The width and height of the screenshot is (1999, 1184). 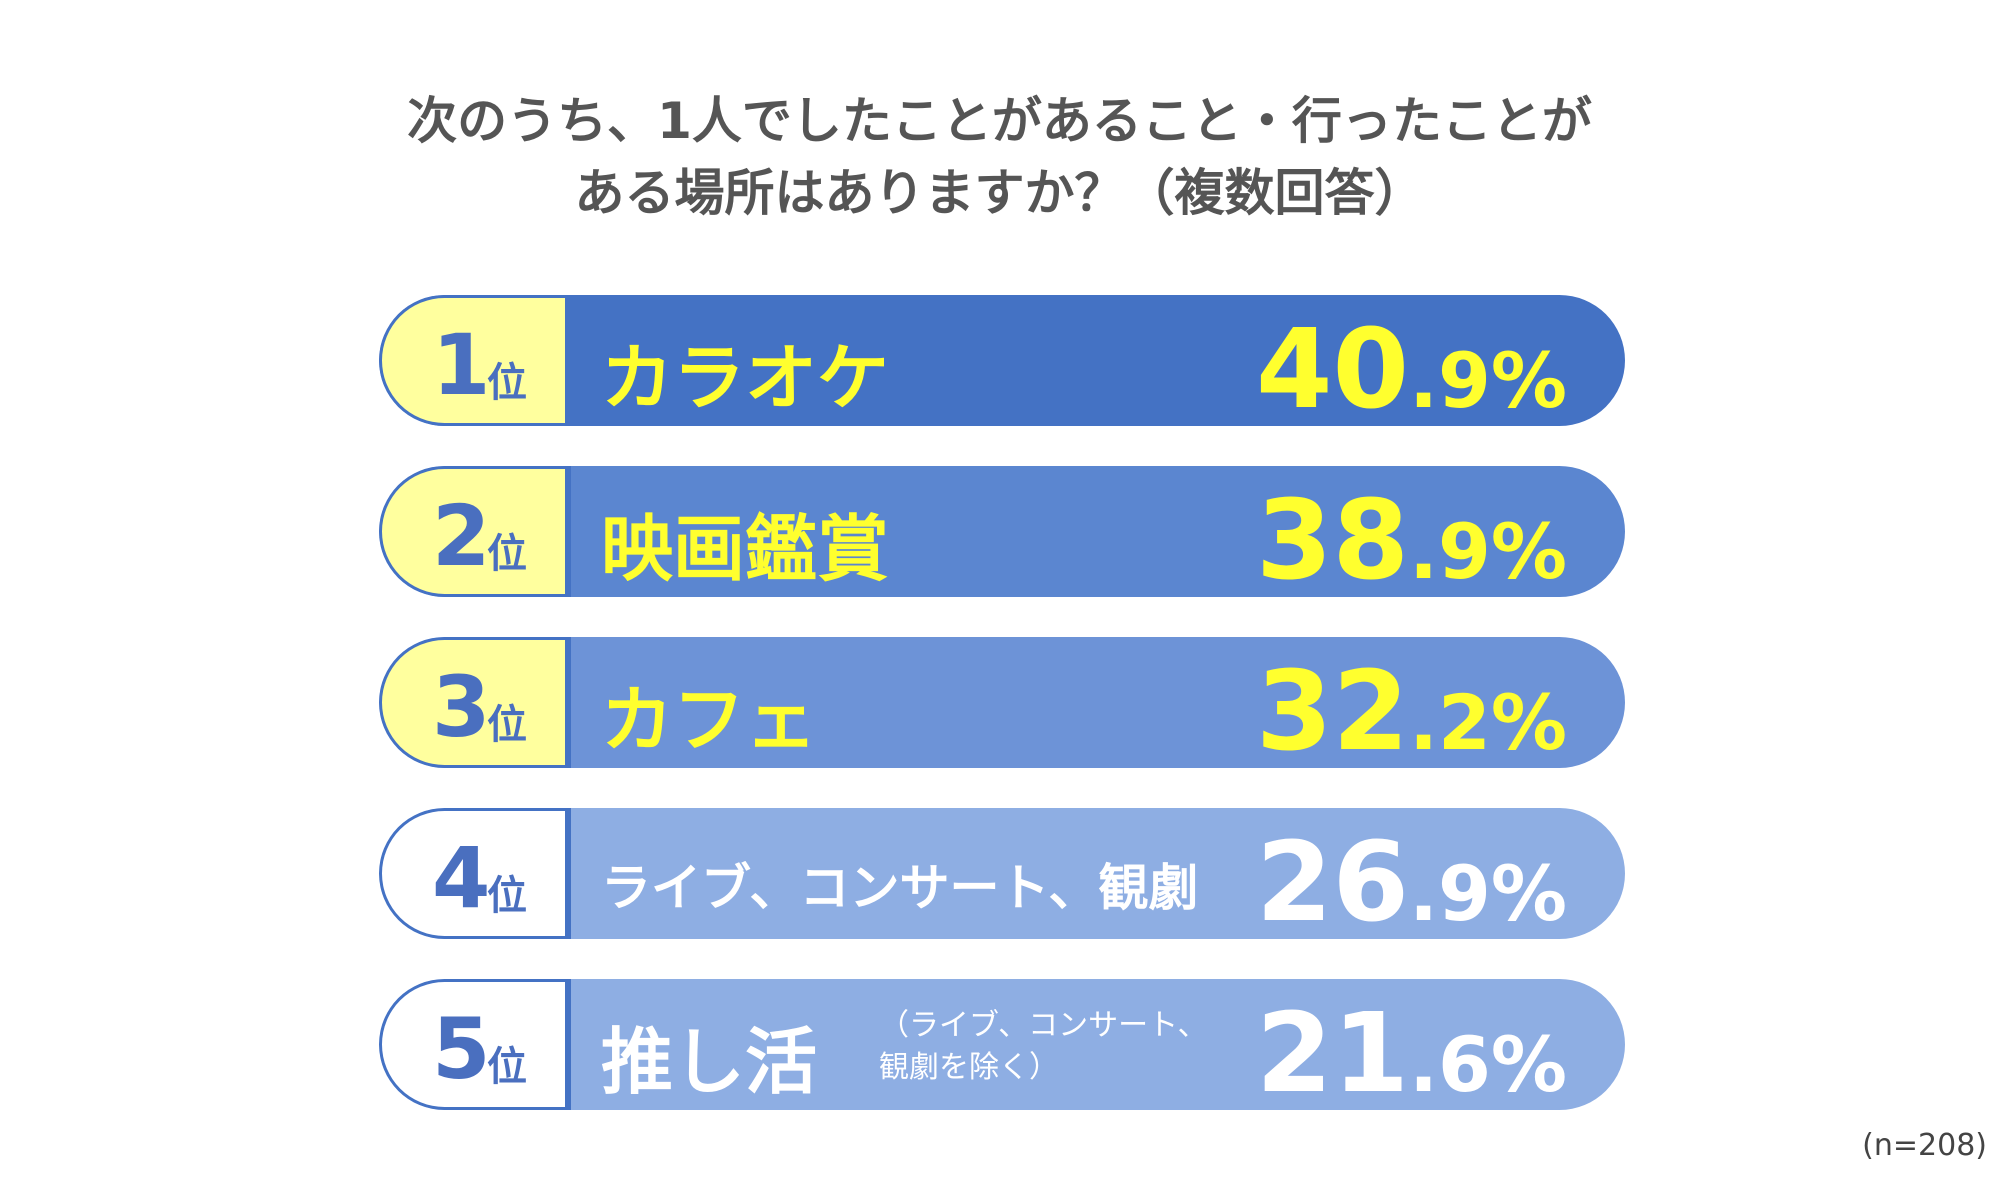 I want to click on sample-size-note: (n=208), so click(x=1924, y=1145).